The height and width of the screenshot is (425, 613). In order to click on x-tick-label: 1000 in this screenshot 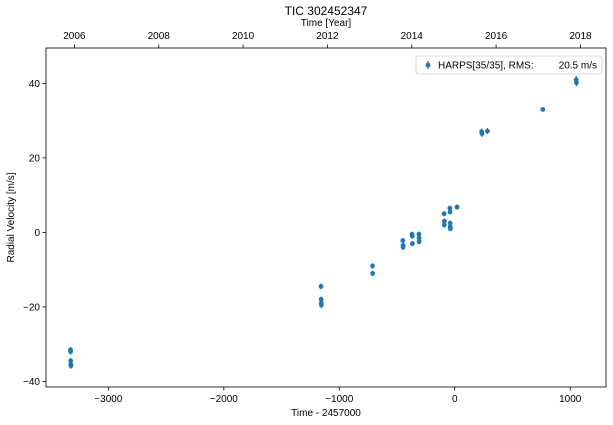, I will do `click(570, 399)`.